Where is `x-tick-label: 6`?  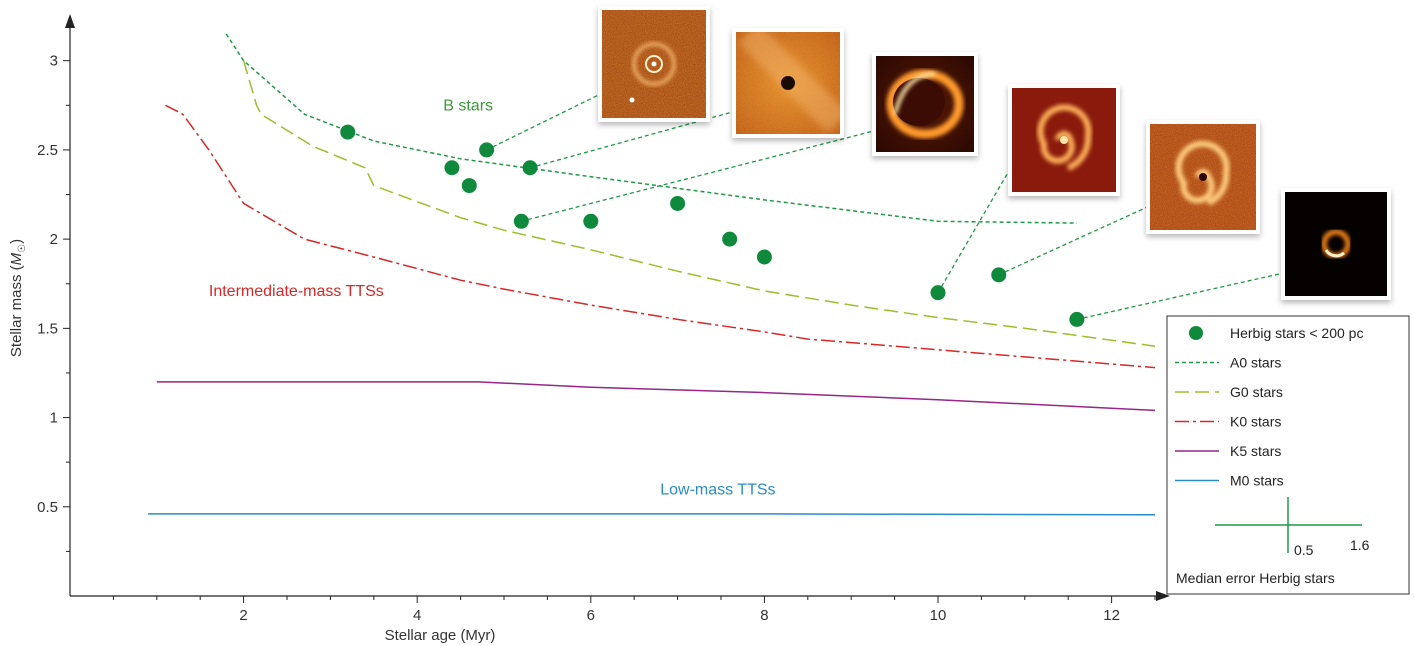 x-tick-label: 6 is located at coordinates (591, 615).